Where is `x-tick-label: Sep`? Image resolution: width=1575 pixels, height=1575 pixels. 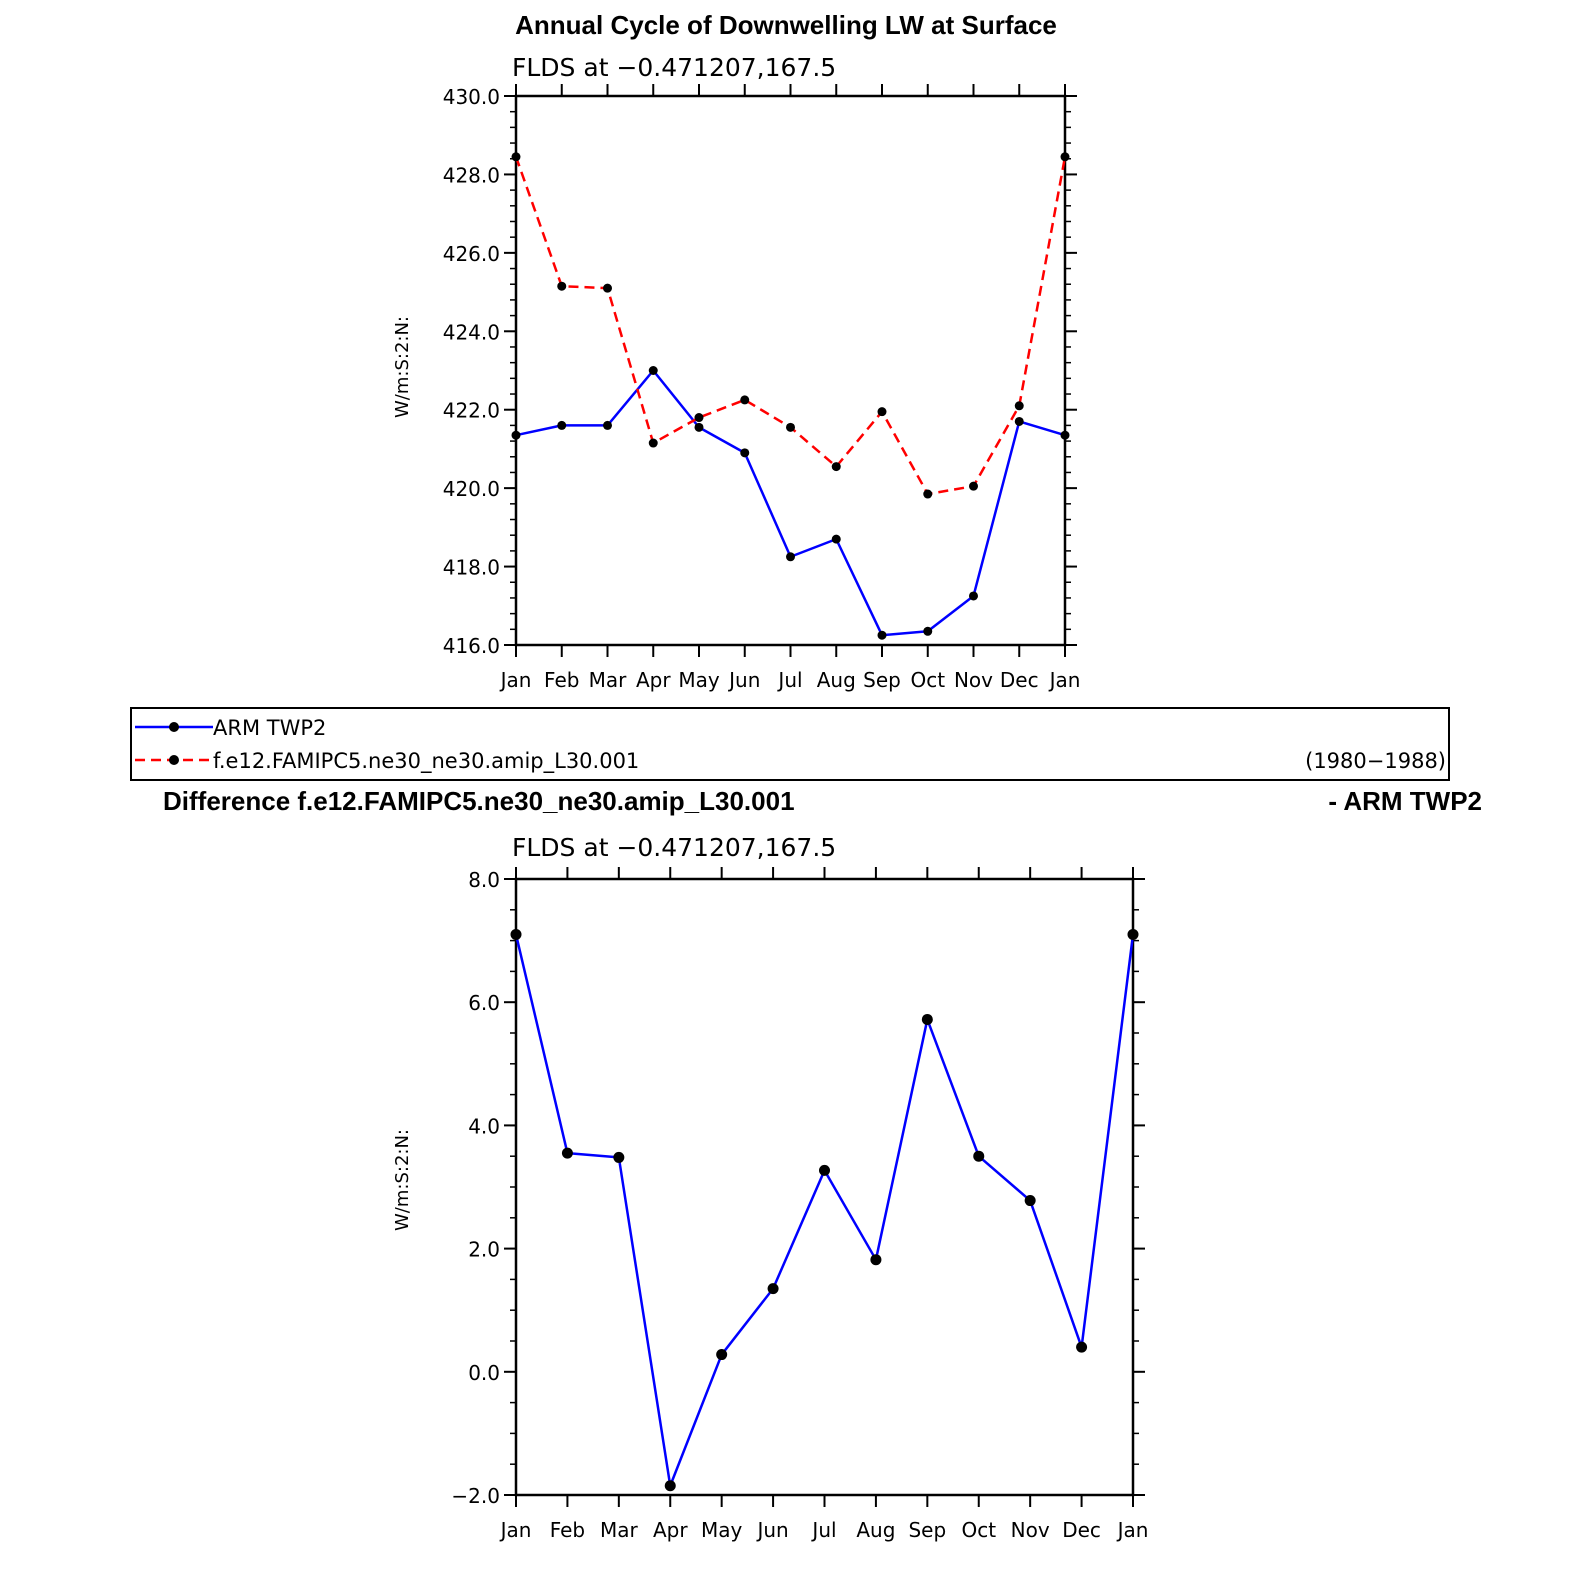 x-tick-label: Sep is located at coordinates (882, 680).